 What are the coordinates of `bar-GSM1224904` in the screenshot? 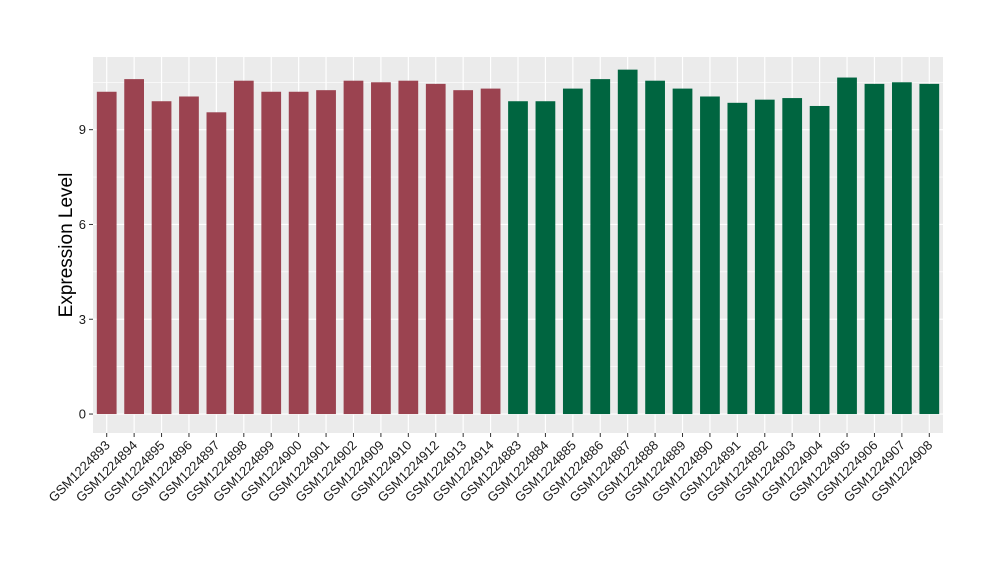 It's located at (819, 260).